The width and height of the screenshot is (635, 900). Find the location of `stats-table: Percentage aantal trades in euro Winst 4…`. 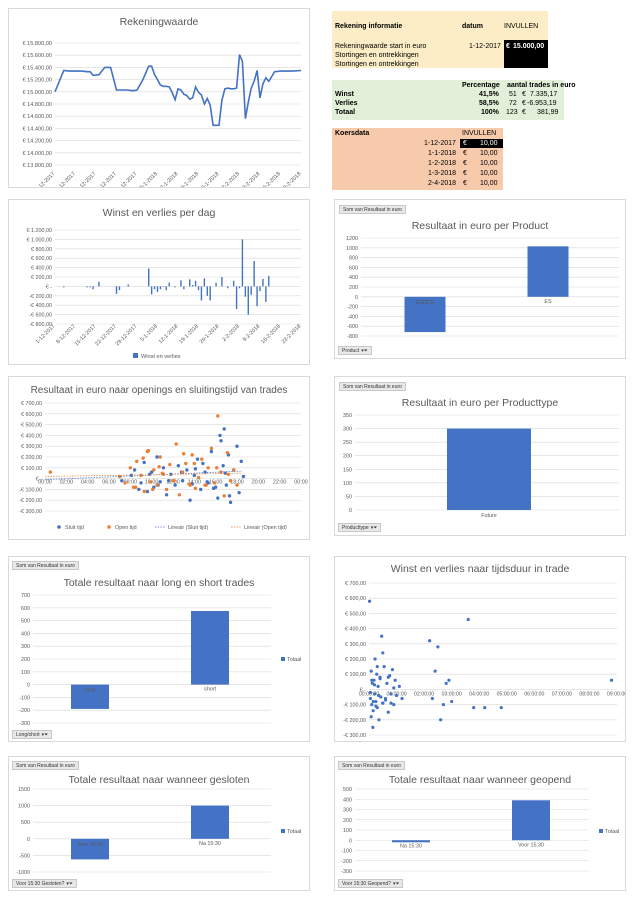

stats-table: Percentage aantal trades in euro Winst 4… is located at coordinates (453, 100).